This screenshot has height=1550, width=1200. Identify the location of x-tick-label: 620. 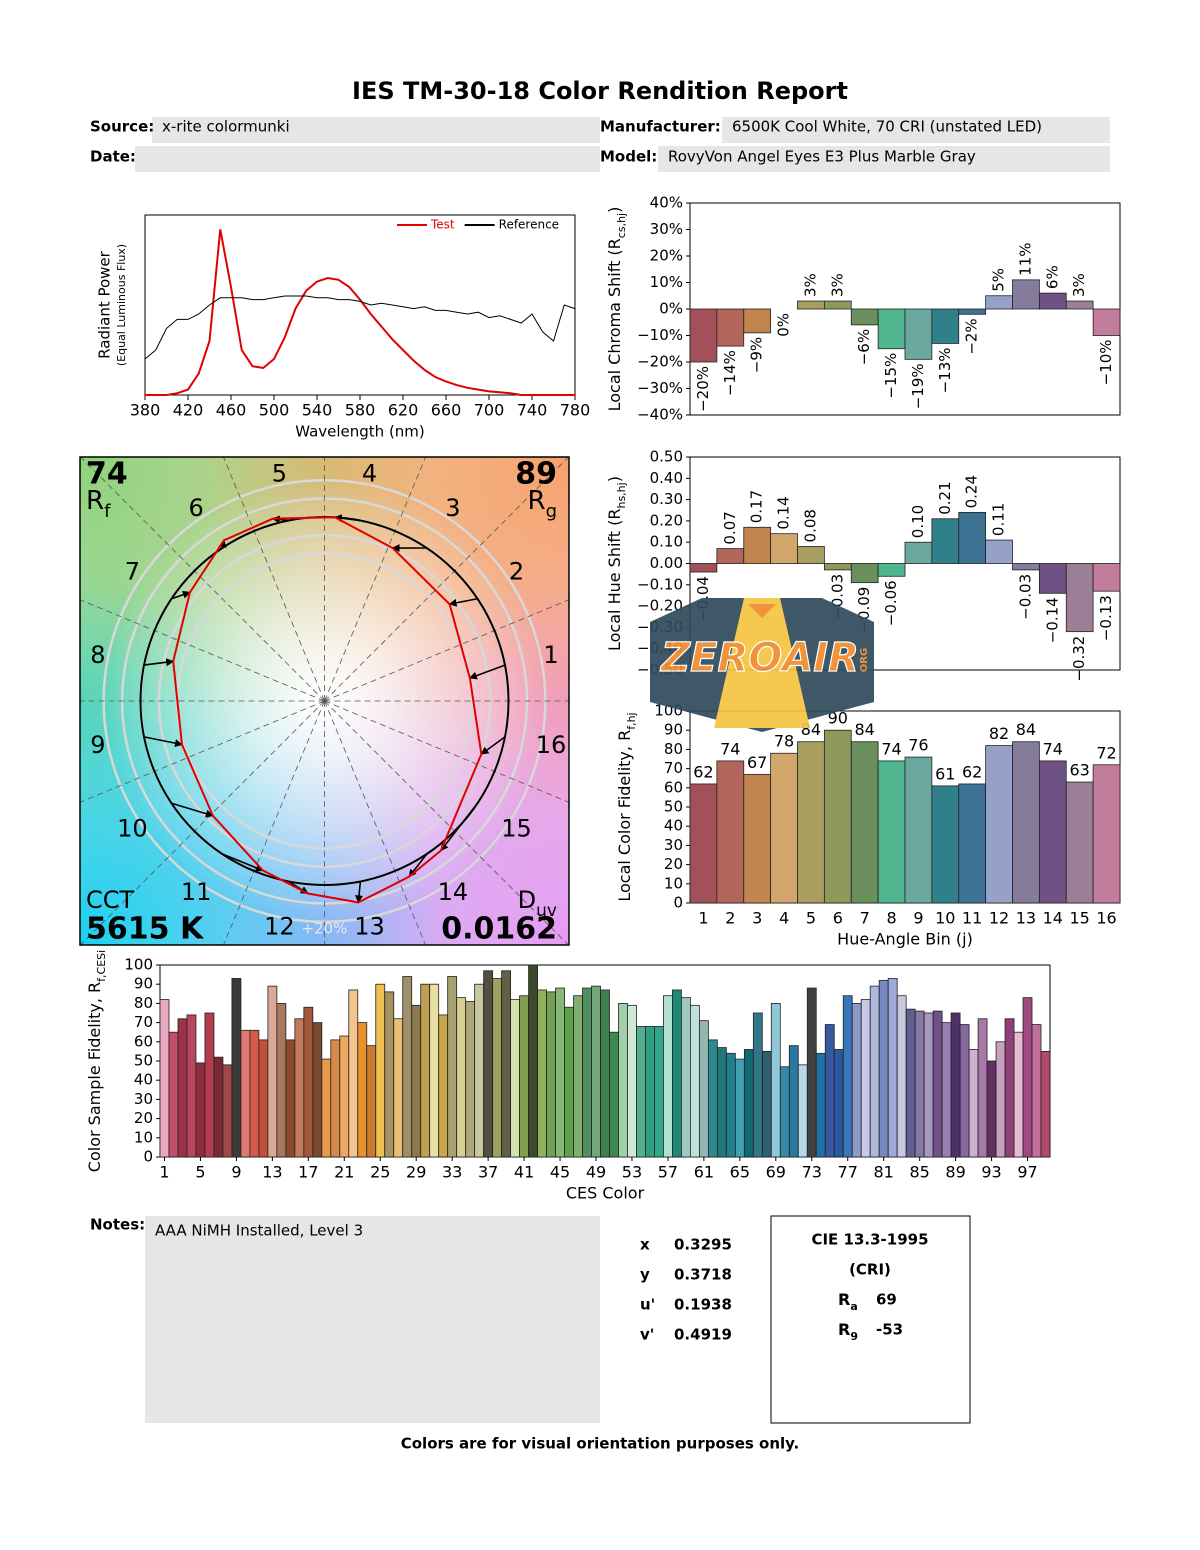
(403, 410).